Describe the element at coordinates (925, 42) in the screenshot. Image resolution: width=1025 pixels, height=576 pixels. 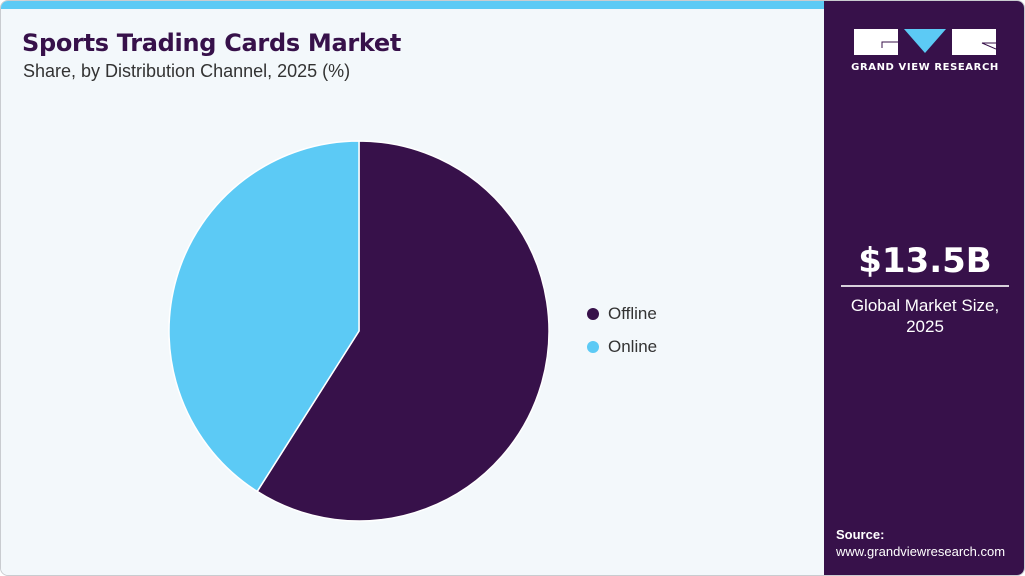
I see `gvr-logo-icon` at that location.